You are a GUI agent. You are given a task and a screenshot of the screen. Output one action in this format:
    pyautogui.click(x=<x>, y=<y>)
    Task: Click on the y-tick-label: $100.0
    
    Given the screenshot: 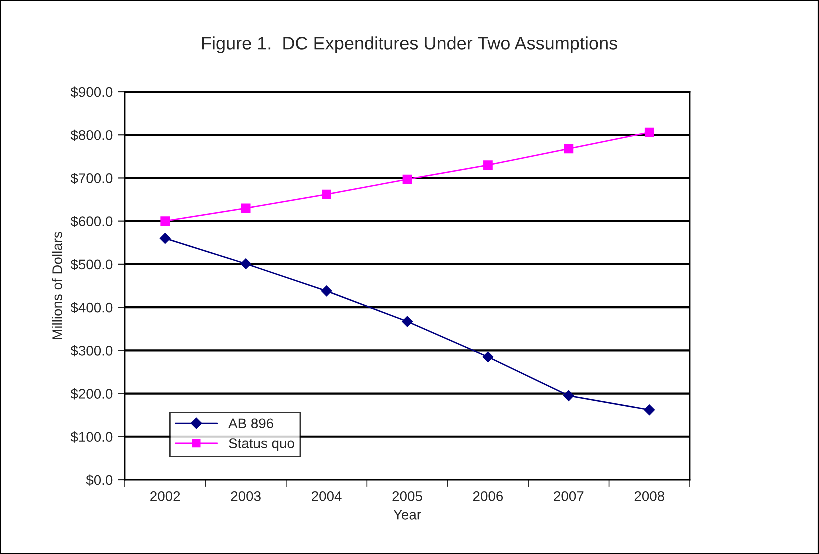 What is the action you would take?
    pyautogui.click(x=91, y=437)
    